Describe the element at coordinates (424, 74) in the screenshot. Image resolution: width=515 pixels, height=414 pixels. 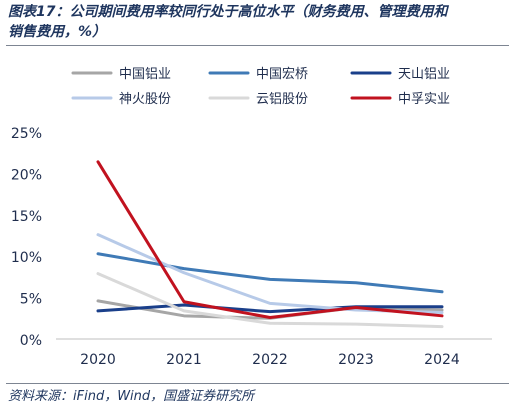
I see `legend-label-3: 天山铝业` at that location.